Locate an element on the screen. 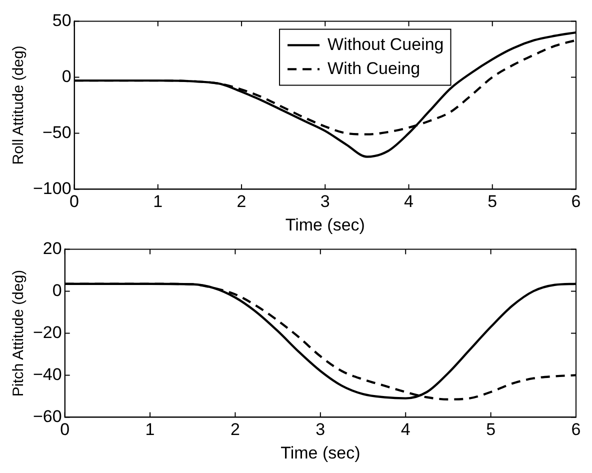 Image resolution: width=592 pixels, height=473 pixels. legend-label: With Cueing is located at coordinates (374, 68).